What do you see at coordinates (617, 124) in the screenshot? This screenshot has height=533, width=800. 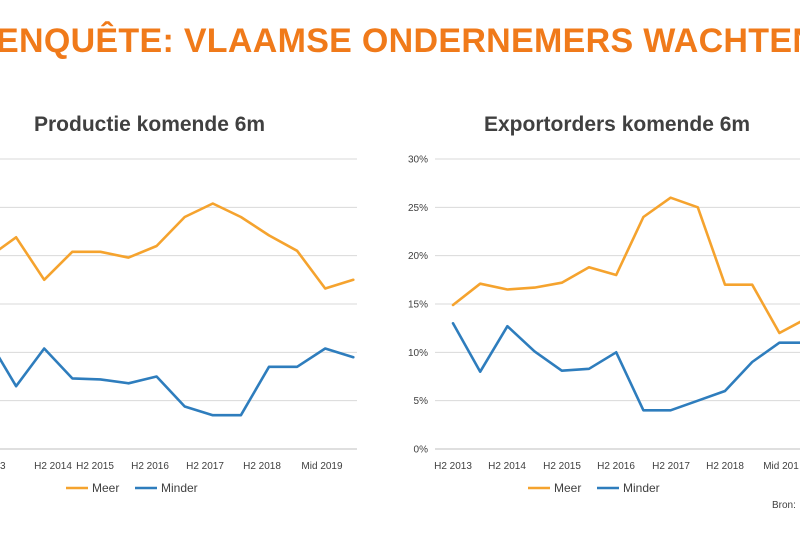 I see `chart-title-exportorders: Exportorders komende 6m` at bounding box center [617, 124].